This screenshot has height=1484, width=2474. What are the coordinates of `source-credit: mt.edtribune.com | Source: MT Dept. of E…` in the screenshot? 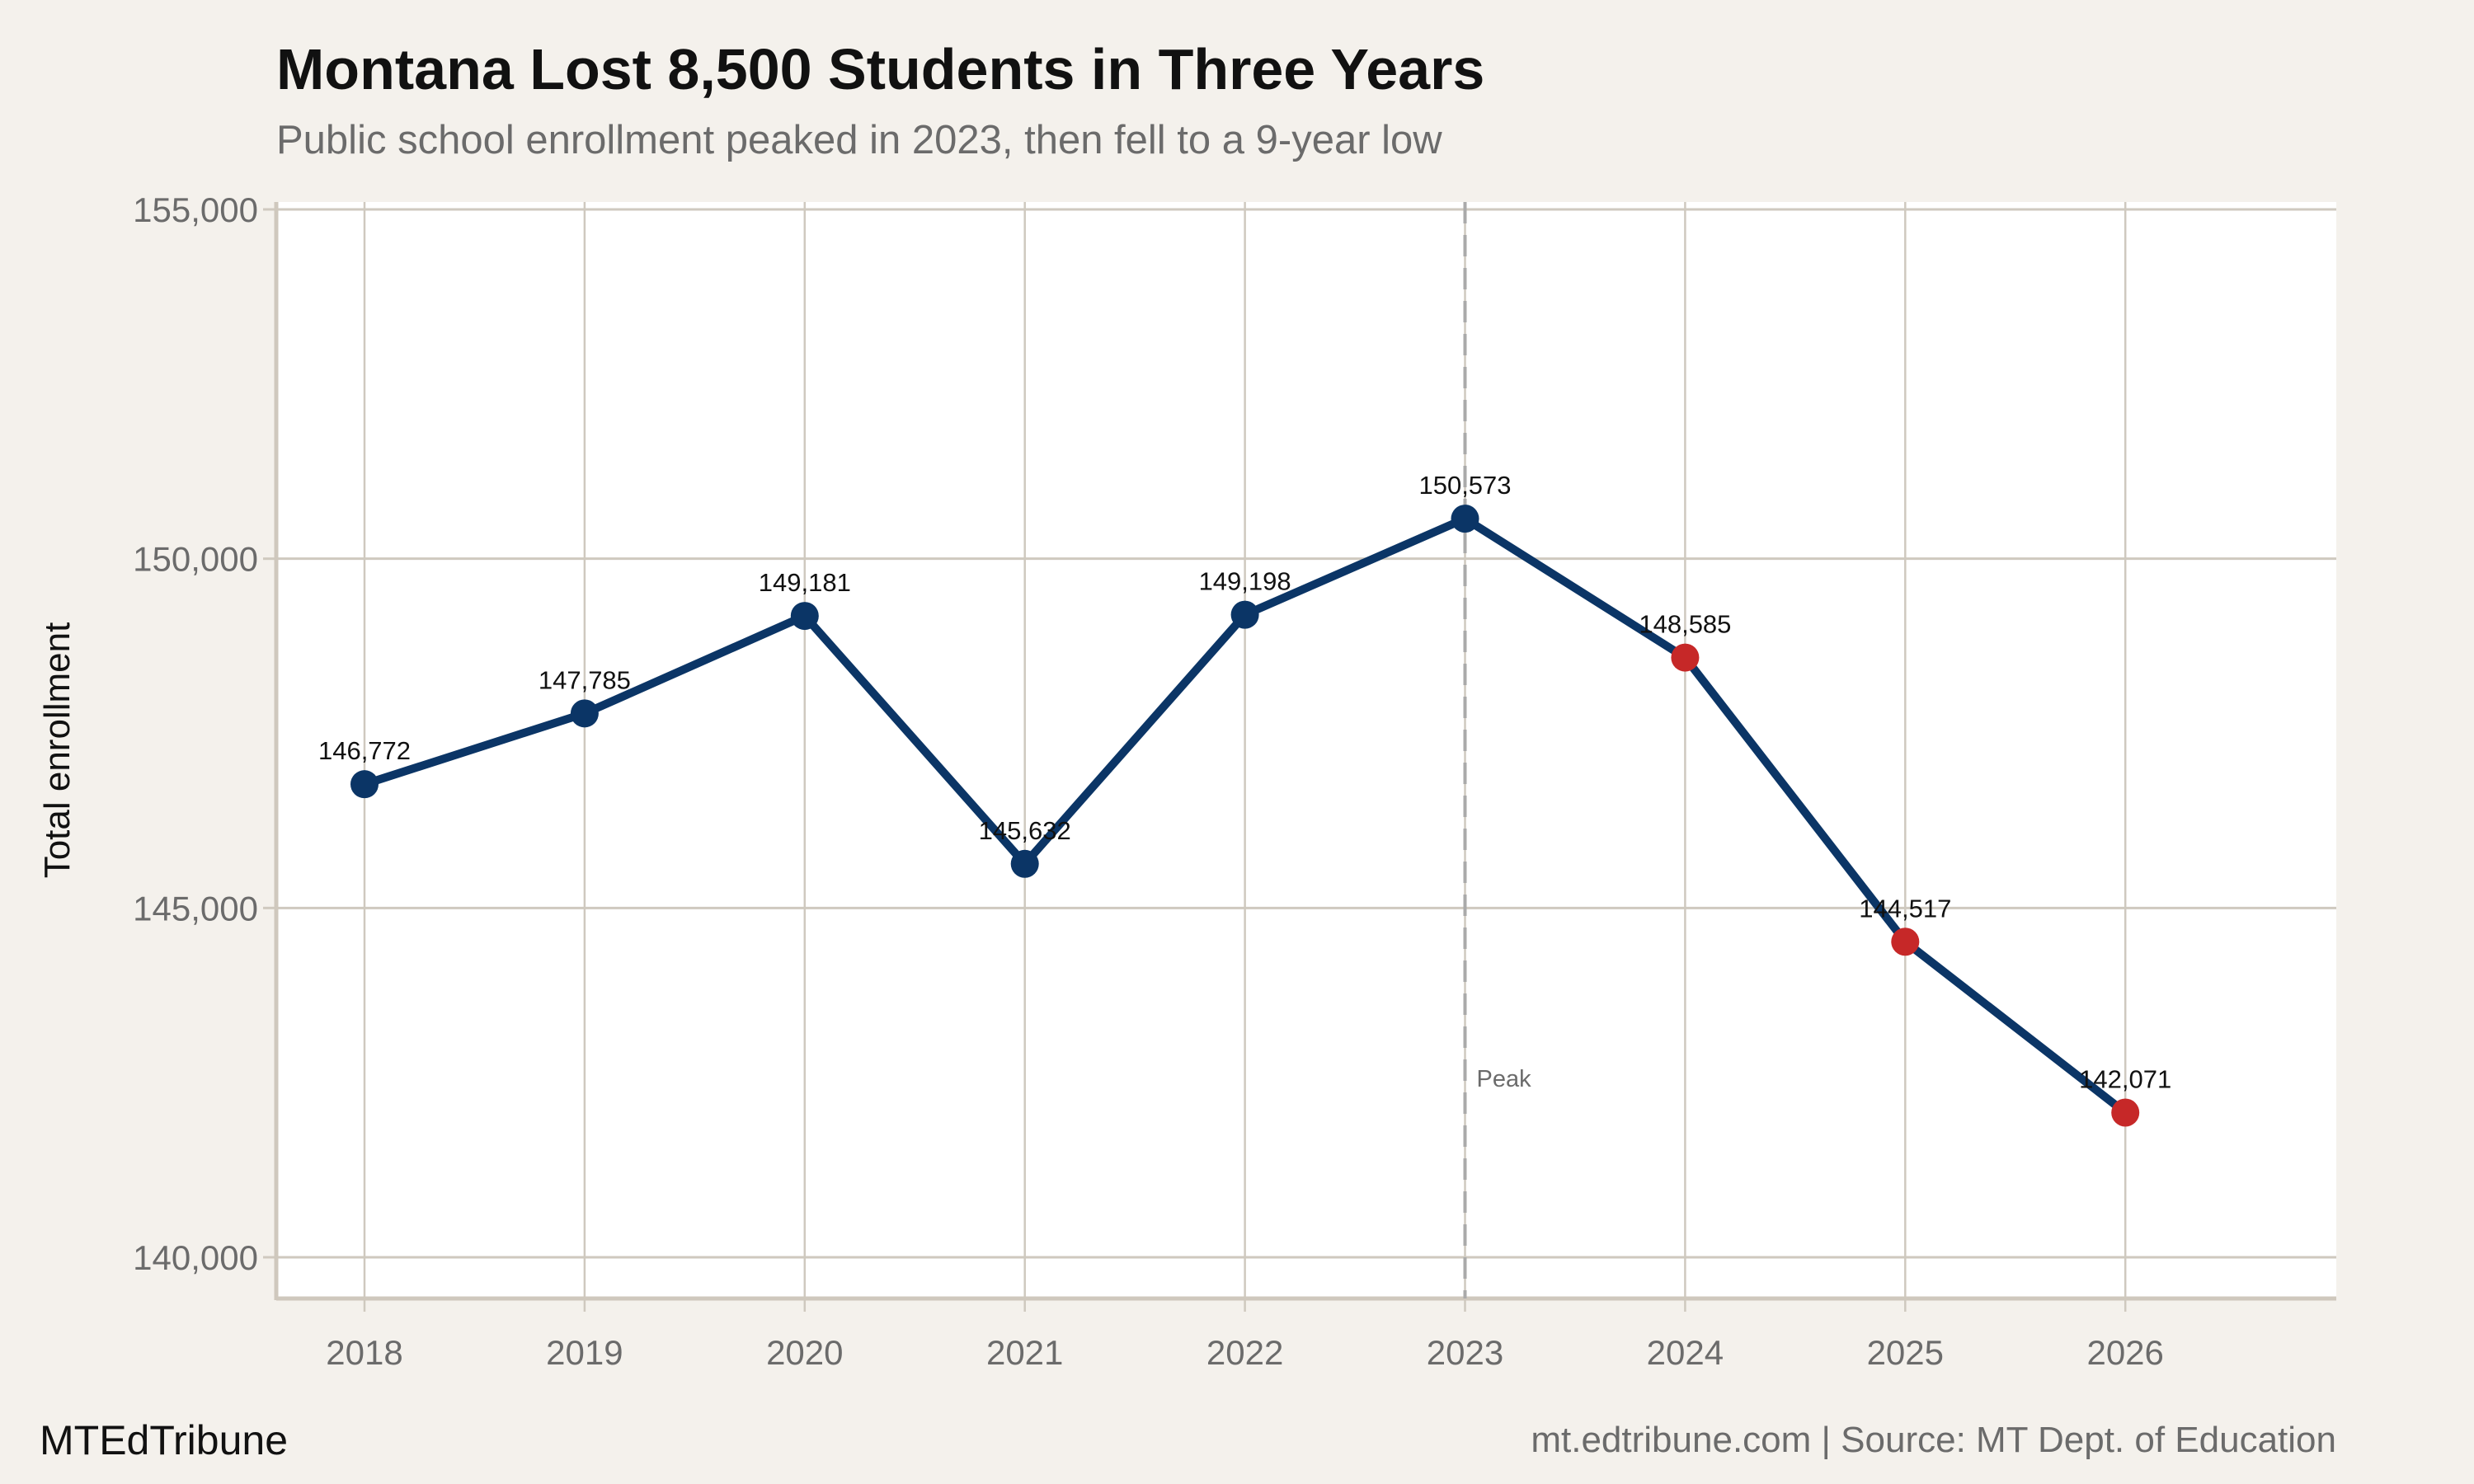 It's located at (1933, 1440).